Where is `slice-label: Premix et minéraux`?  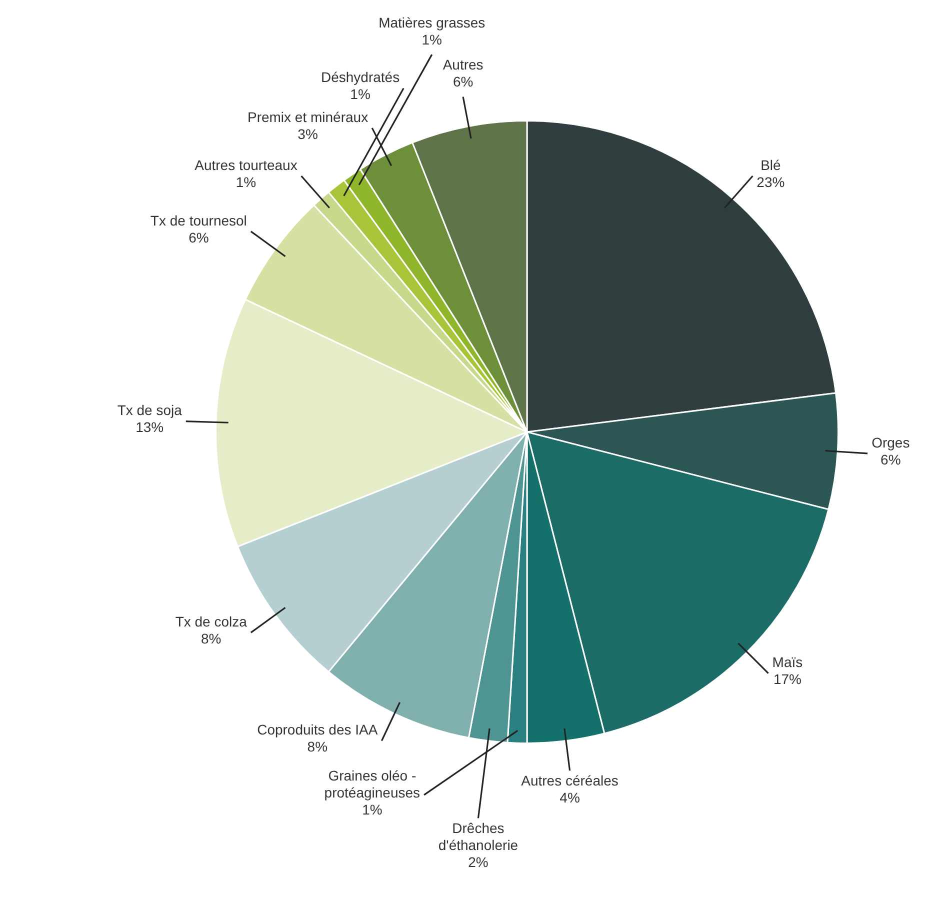 slice-label: Premix et minéraux is located at coordinates (307, 116).